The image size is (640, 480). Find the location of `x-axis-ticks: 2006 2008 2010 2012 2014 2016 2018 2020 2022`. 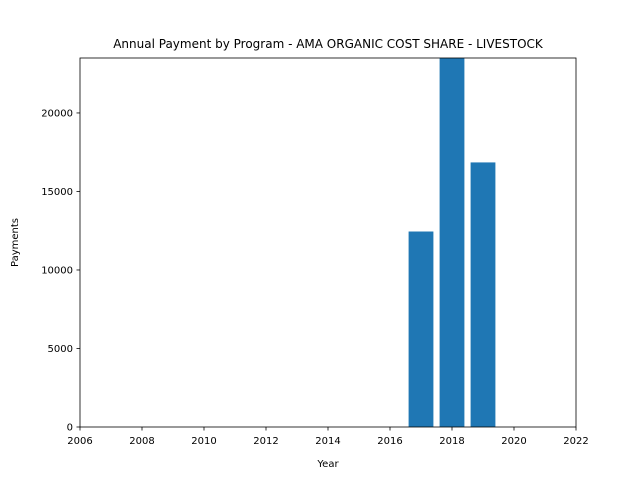

x-axis-ticks: 2006 2008 2010 2012 2014 2016 2018 2020 2022 is located at coordinates (328, 437).